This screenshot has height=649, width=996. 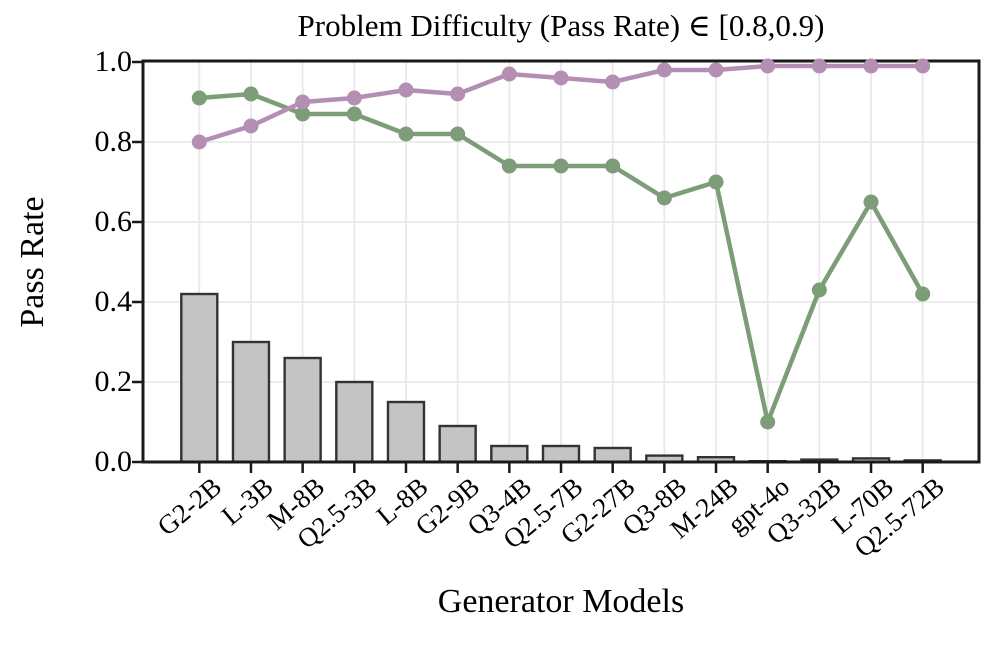 What do you see at coordinates (32, 262) in the screenshot?
I see `y-axis-label: Pass Rate` at bounding box center [32, 262].